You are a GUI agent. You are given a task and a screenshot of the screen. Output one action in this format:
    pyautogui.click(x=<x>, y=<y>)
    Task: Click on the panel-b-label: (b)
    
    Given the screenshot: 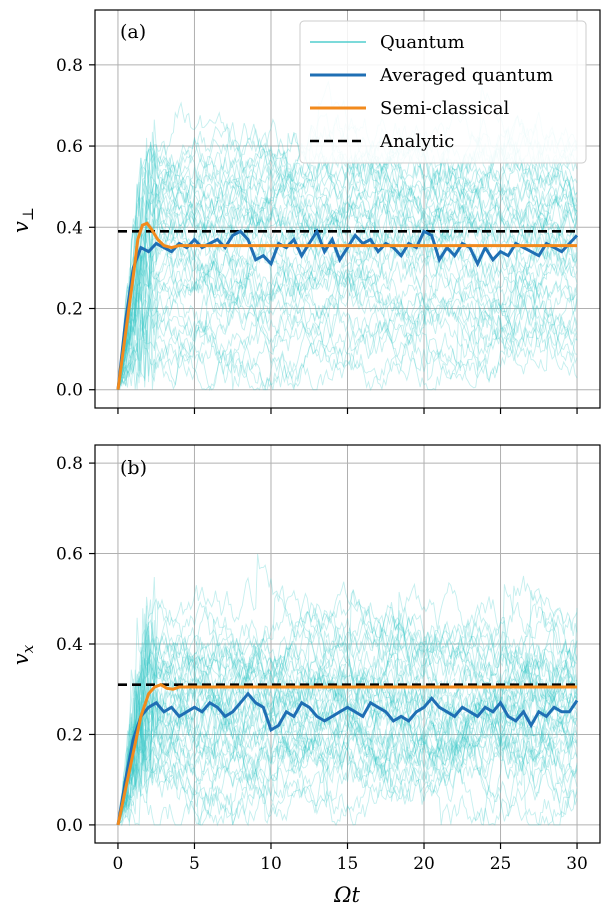 What is the action you would take?
    pyautogui.click(x=133, y=468)
    